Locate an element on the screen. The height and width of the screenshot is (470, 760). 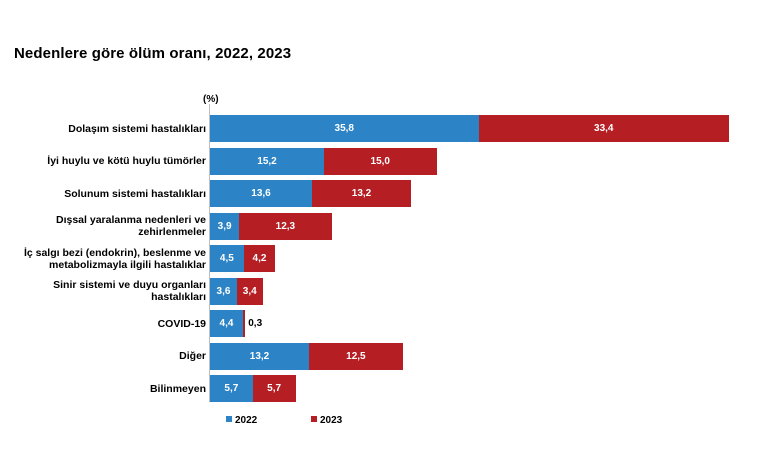
chart-title: Nedenlere göre ölüm oranı, 2022, 2023 is located at coordinates (153, 53).